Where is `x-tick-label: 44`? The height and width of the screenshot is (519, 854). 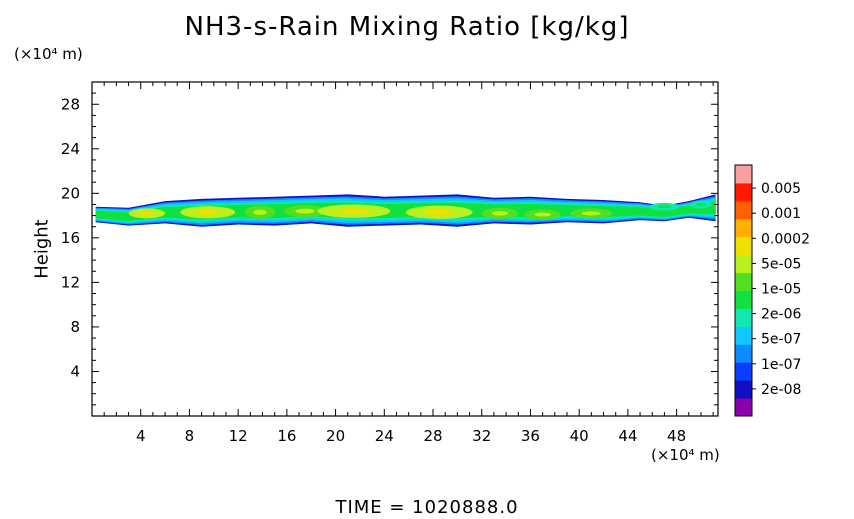 x-tick-label: 44 is located at coordinates (627, 436).